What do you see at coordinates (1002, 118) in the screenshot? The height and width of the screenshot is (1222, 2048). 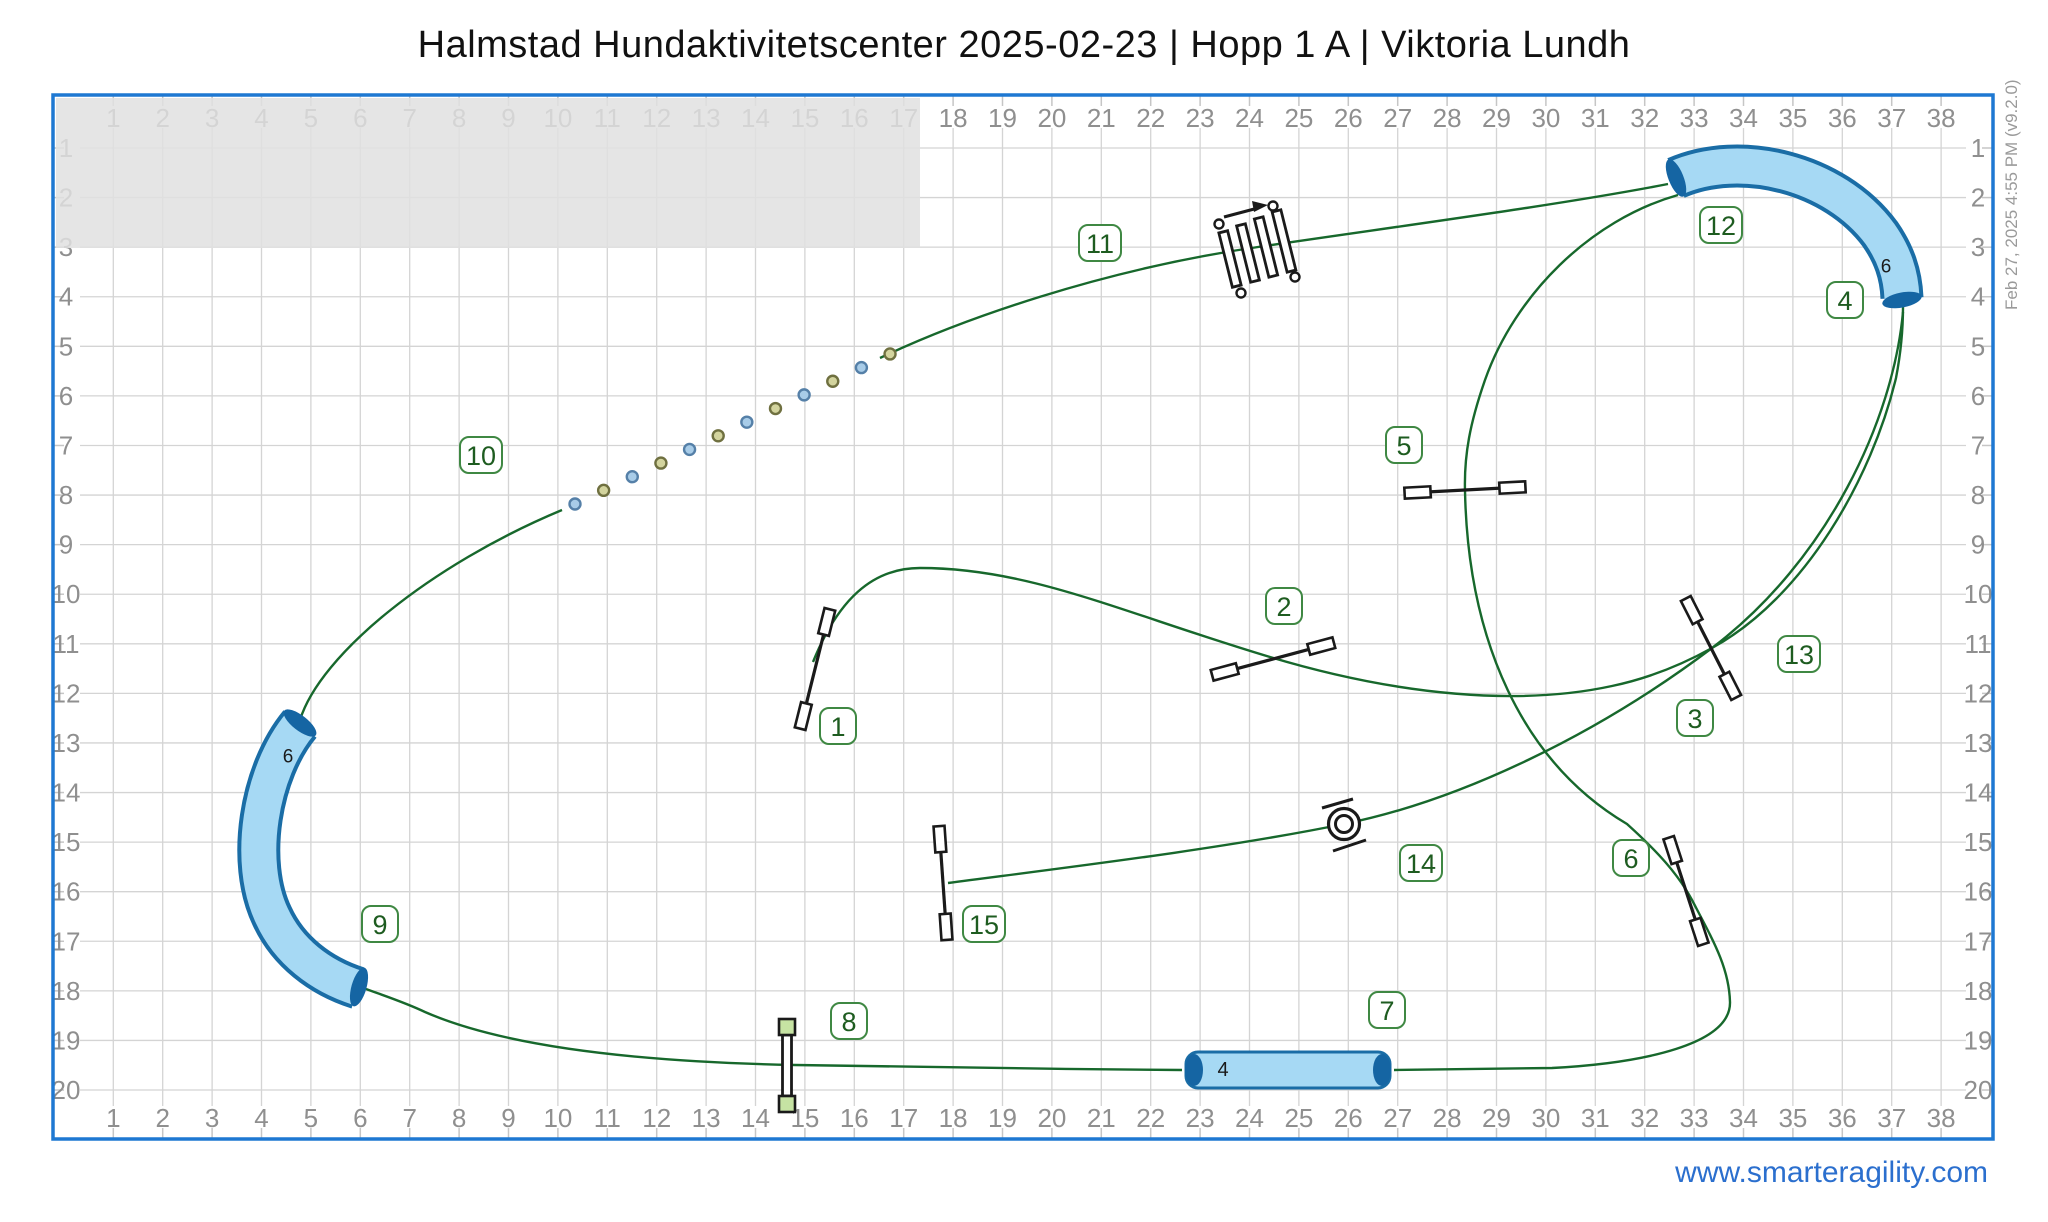 I see `axis-label-top: 19` at bounding box center [1002, 118].